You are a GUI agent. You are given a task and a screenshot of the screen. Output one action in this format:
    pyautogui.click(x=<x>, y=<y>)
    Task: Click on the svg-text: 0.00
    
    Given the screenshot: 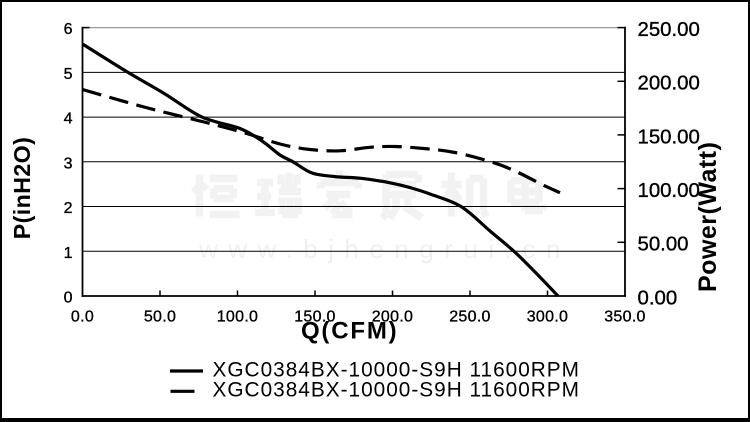 What is the action you would take?
    pyautogui.click(x=658, y=298)
    